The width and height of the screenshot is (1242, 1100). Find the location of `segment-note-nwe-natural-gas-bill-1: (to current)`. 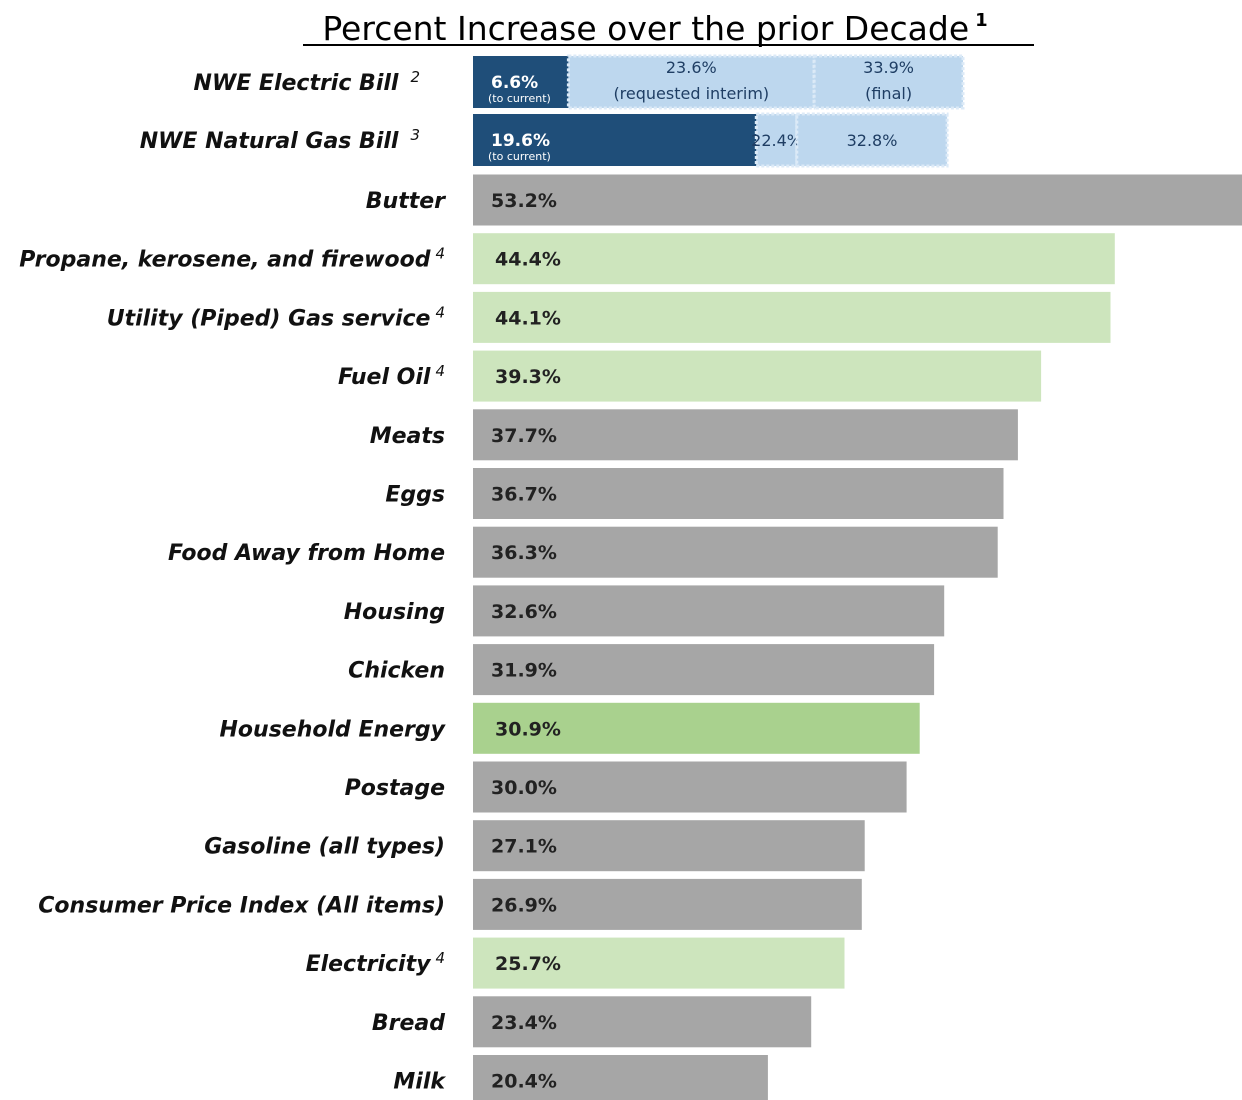

segment-note-nwe-natural-gas-bill-1: (to current) is located at coordinates (519, 156).